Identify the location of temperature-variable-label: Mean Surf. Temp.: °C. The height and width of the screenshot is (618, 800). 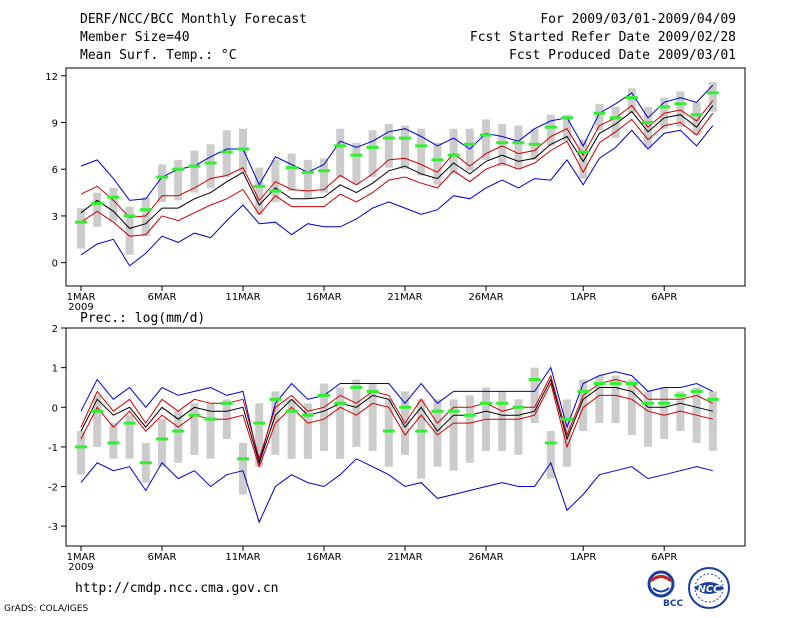
(158, 55).